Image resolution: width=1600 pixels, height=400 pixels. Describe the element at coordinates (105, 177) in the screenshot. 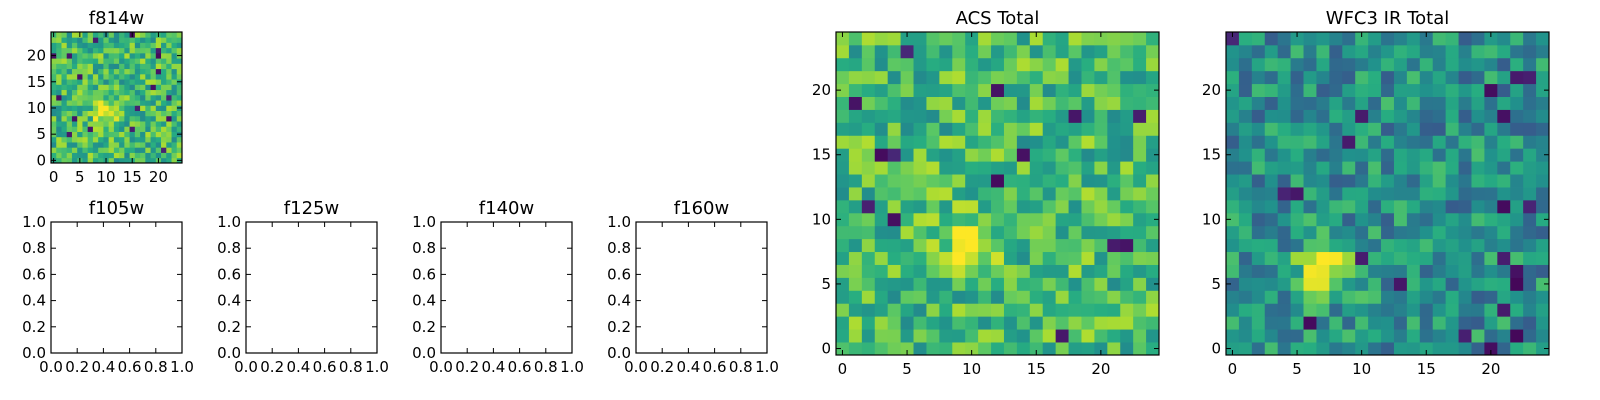

I see `chart-f814w-xtick-label: 10` at that location.